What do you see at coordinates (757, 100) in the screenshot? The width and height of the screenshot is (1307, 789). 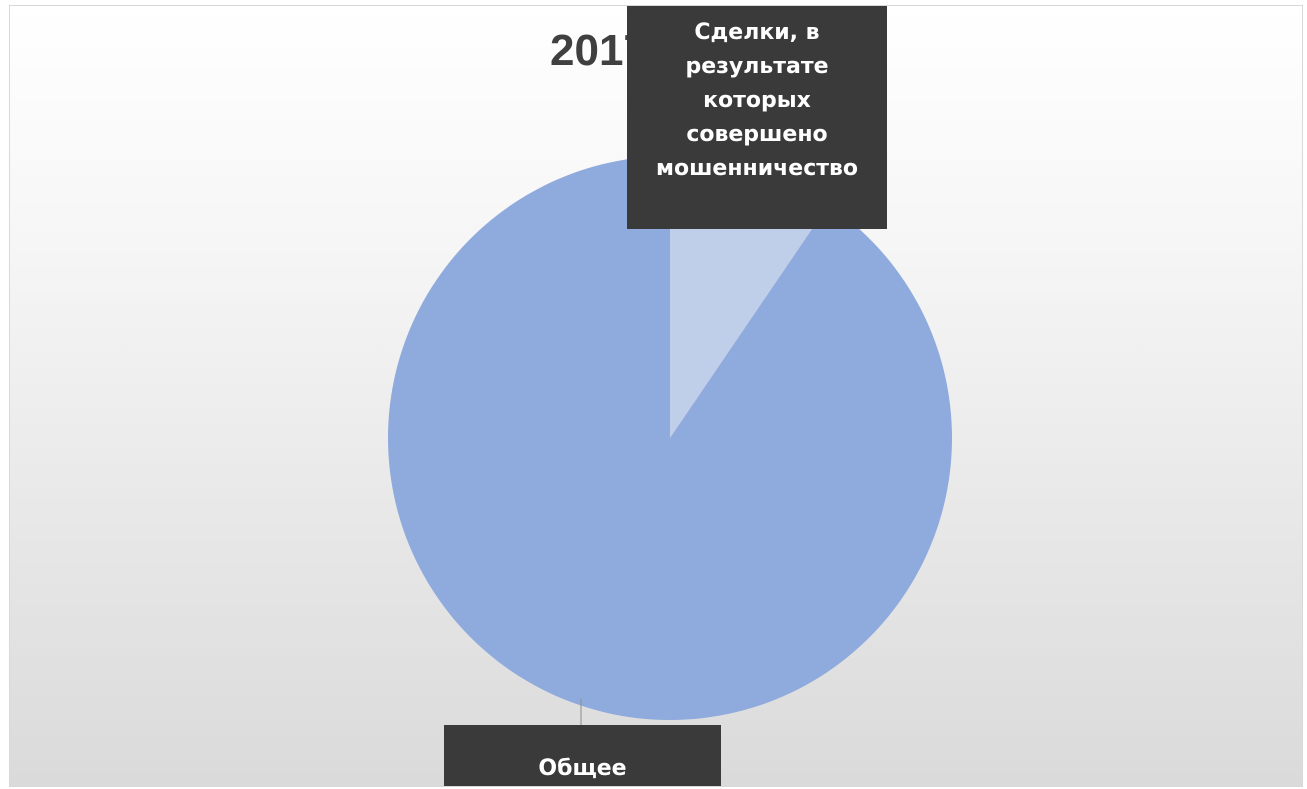 I see `data-label-text: которых` at bounding box center [757, 100].